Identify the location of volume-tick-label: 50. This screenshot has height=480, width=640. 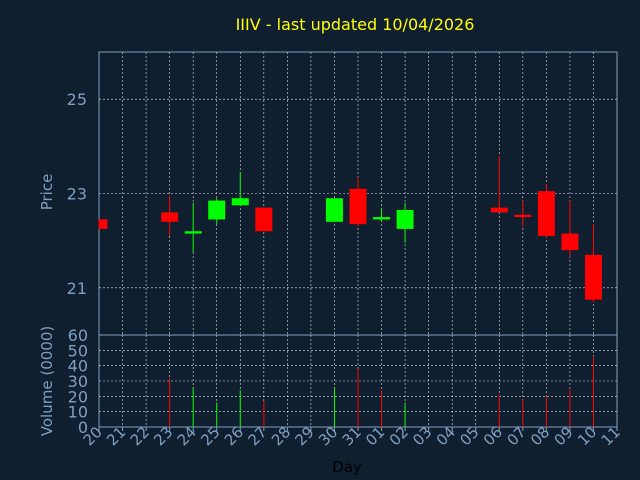
(78, 350).